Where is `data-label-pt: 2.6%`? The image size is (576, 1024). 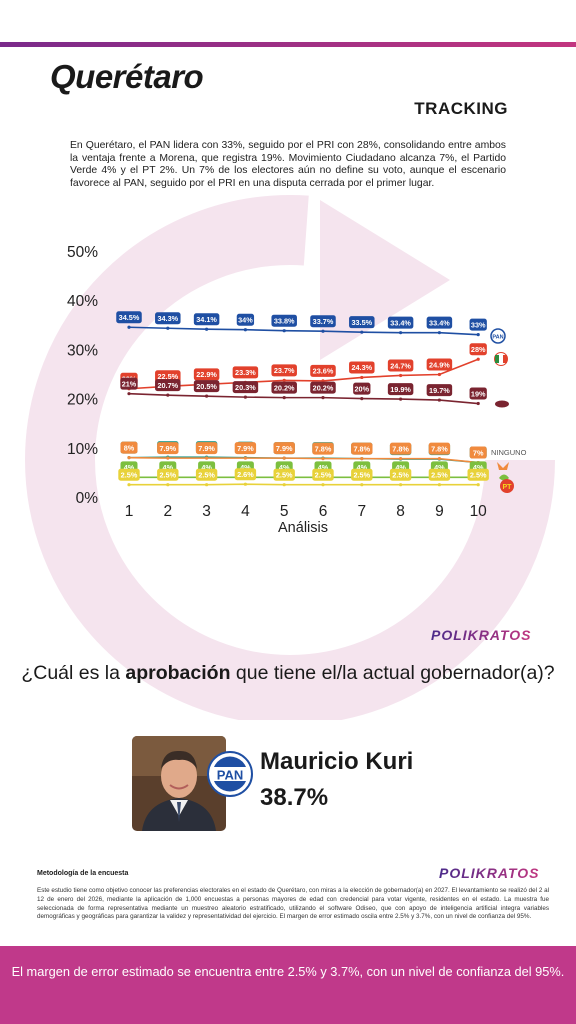
data-label-pt: 2.6% is located at coordinates (245, 474).